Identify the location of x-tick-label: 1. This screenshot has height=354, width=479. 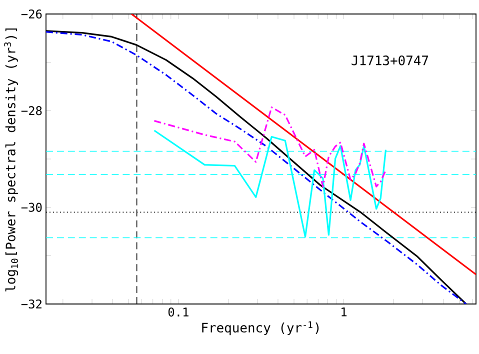
(344, 312).